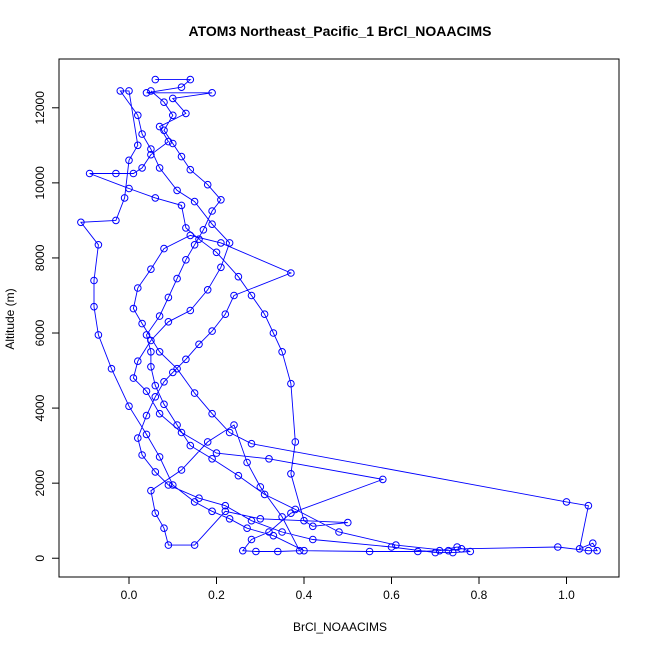 The height and width of the screenshot is (655, 650). What do you see at coordinates (40, 257) in the screenshot?
I see `y-tick-label: 8000` at bounding box center [40, 257].